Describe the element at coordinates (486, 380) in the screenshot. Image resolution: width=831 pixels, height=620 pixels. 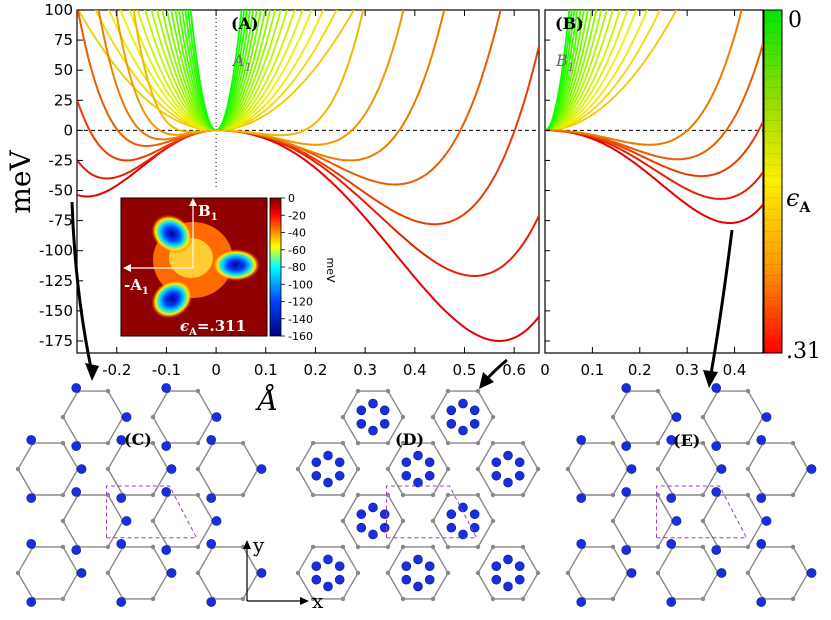
I see `arrowhead-d` at that location.